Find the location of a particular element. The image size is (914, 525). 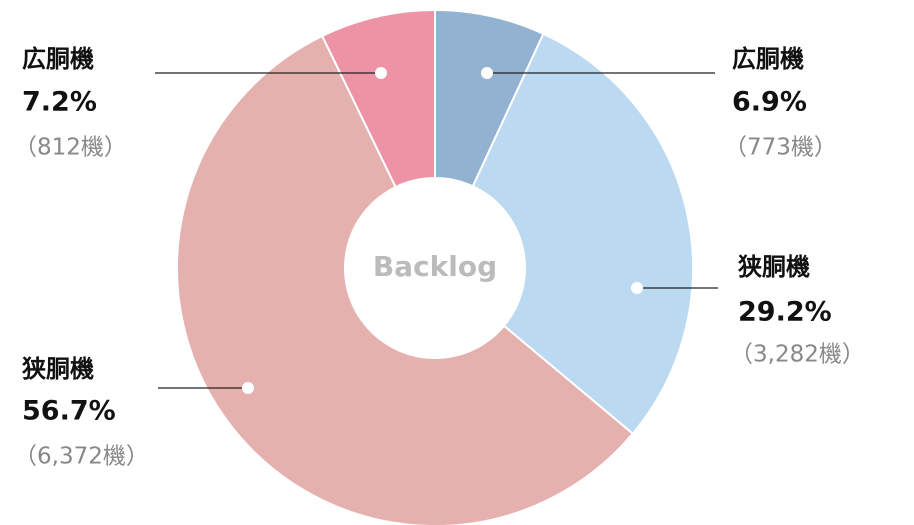

value-label: 7.2% is located at coordinates (59, 102).